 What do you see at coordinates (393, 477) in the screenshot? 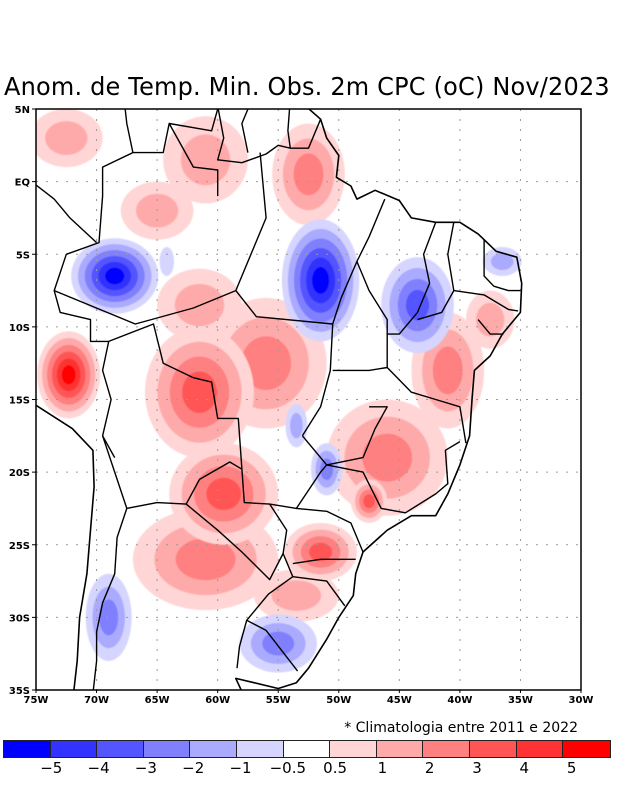
I see `border-sp-mg-rj-es` at bounding box center [393, 477].